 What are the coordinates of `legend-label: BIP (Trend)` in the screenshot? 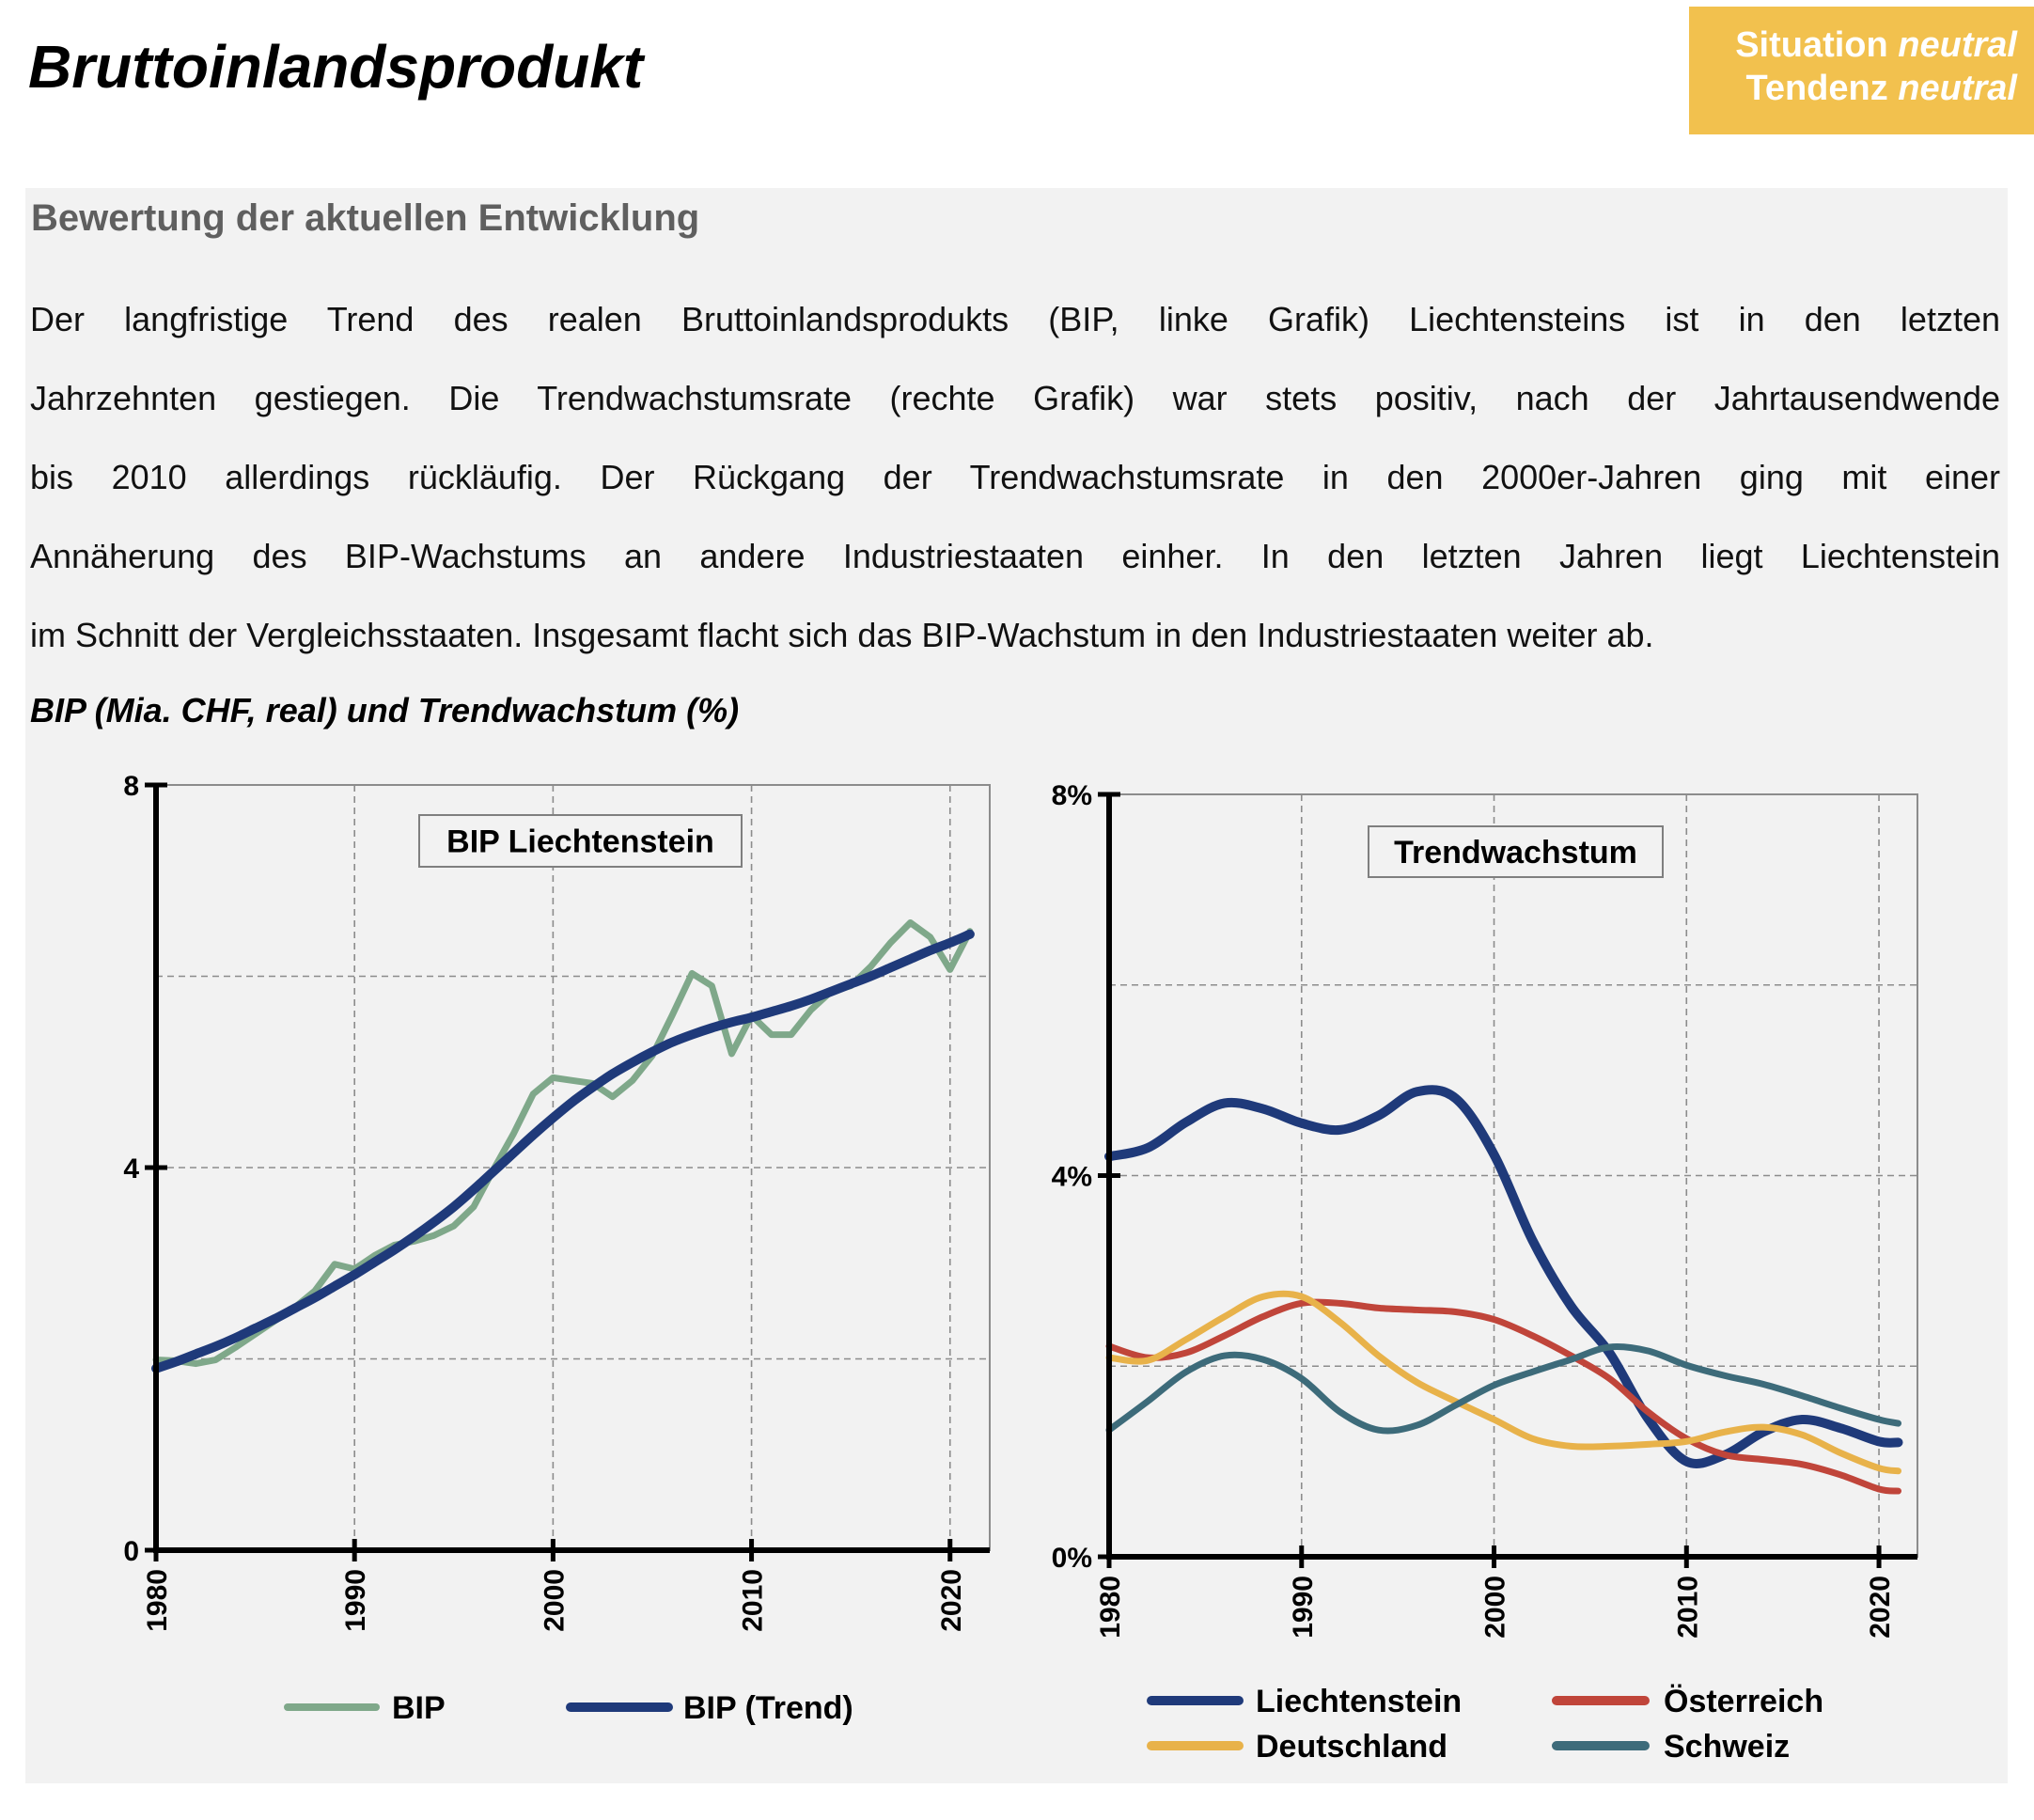 It's located at (768, 1708).